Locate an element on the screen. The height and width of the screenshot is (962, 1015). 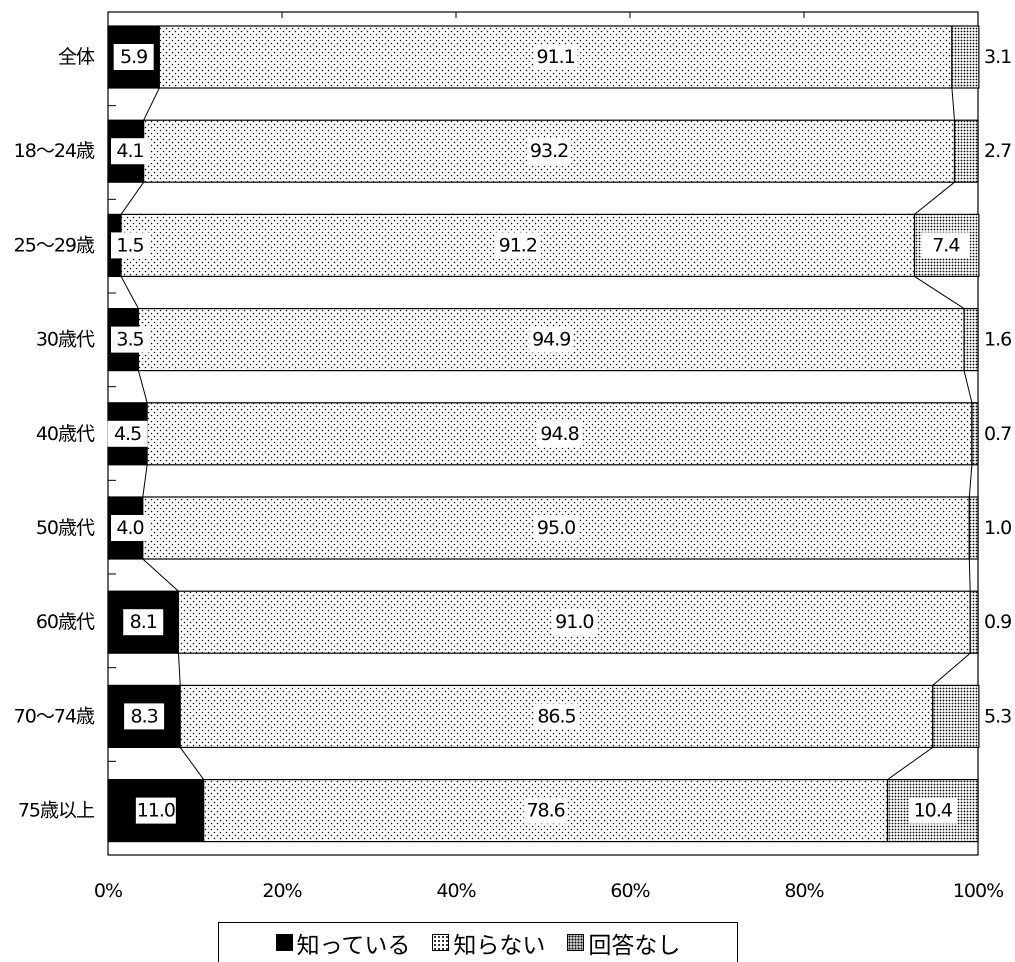
x-tick-label: 40% is located at coordinates (455, 891).